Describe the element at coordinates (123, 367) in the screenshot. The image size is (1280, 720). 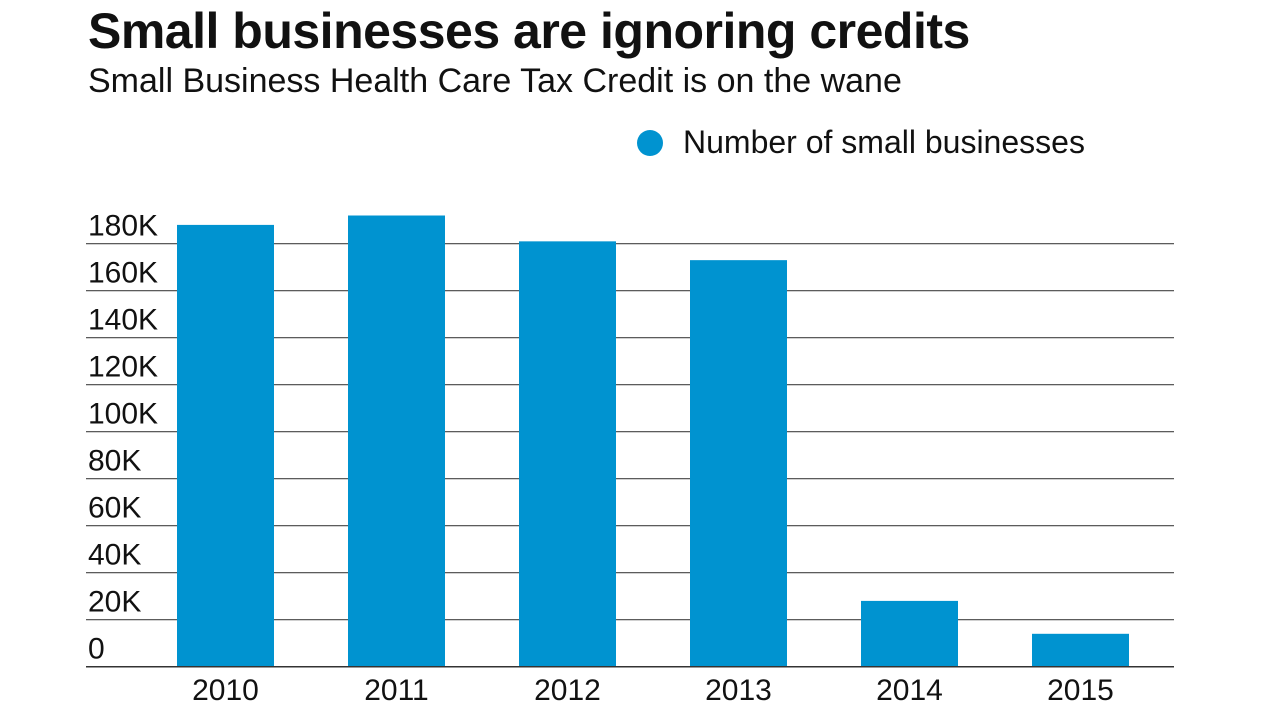
I see `y-tick-label: 120K` at that location.